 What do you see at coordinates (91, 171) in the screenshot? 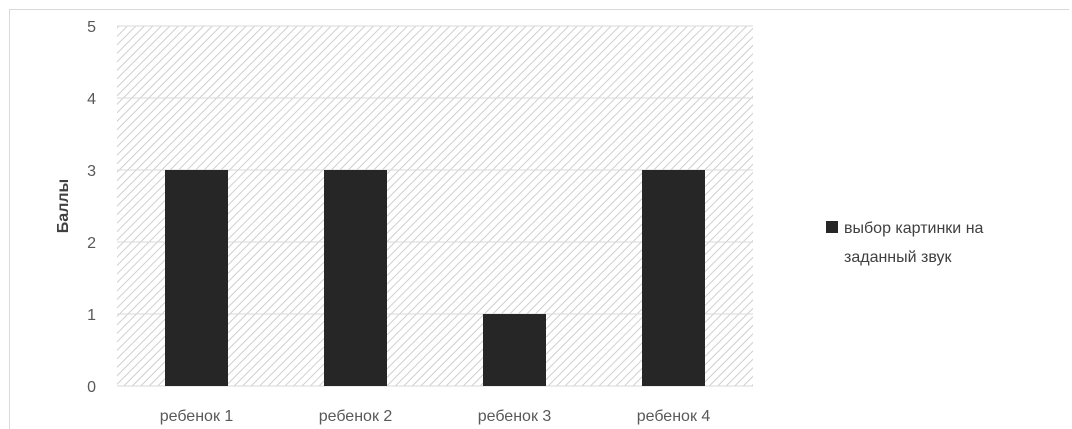
I see `y-tick-label: 3` at bounding box center [91, 171].